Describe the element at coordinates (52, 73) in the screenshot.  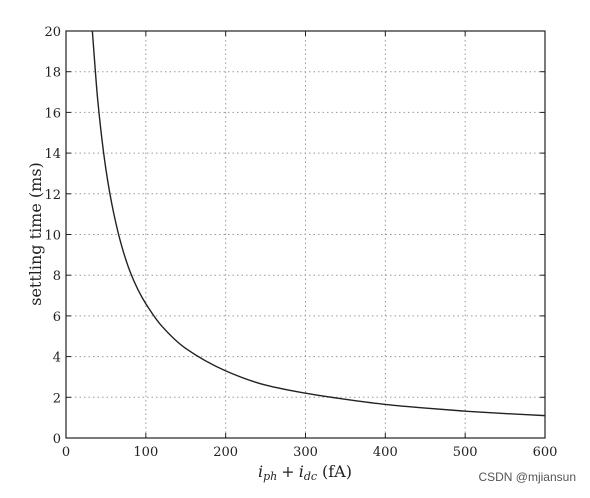
I see `y-tick-label: 18` at that location.